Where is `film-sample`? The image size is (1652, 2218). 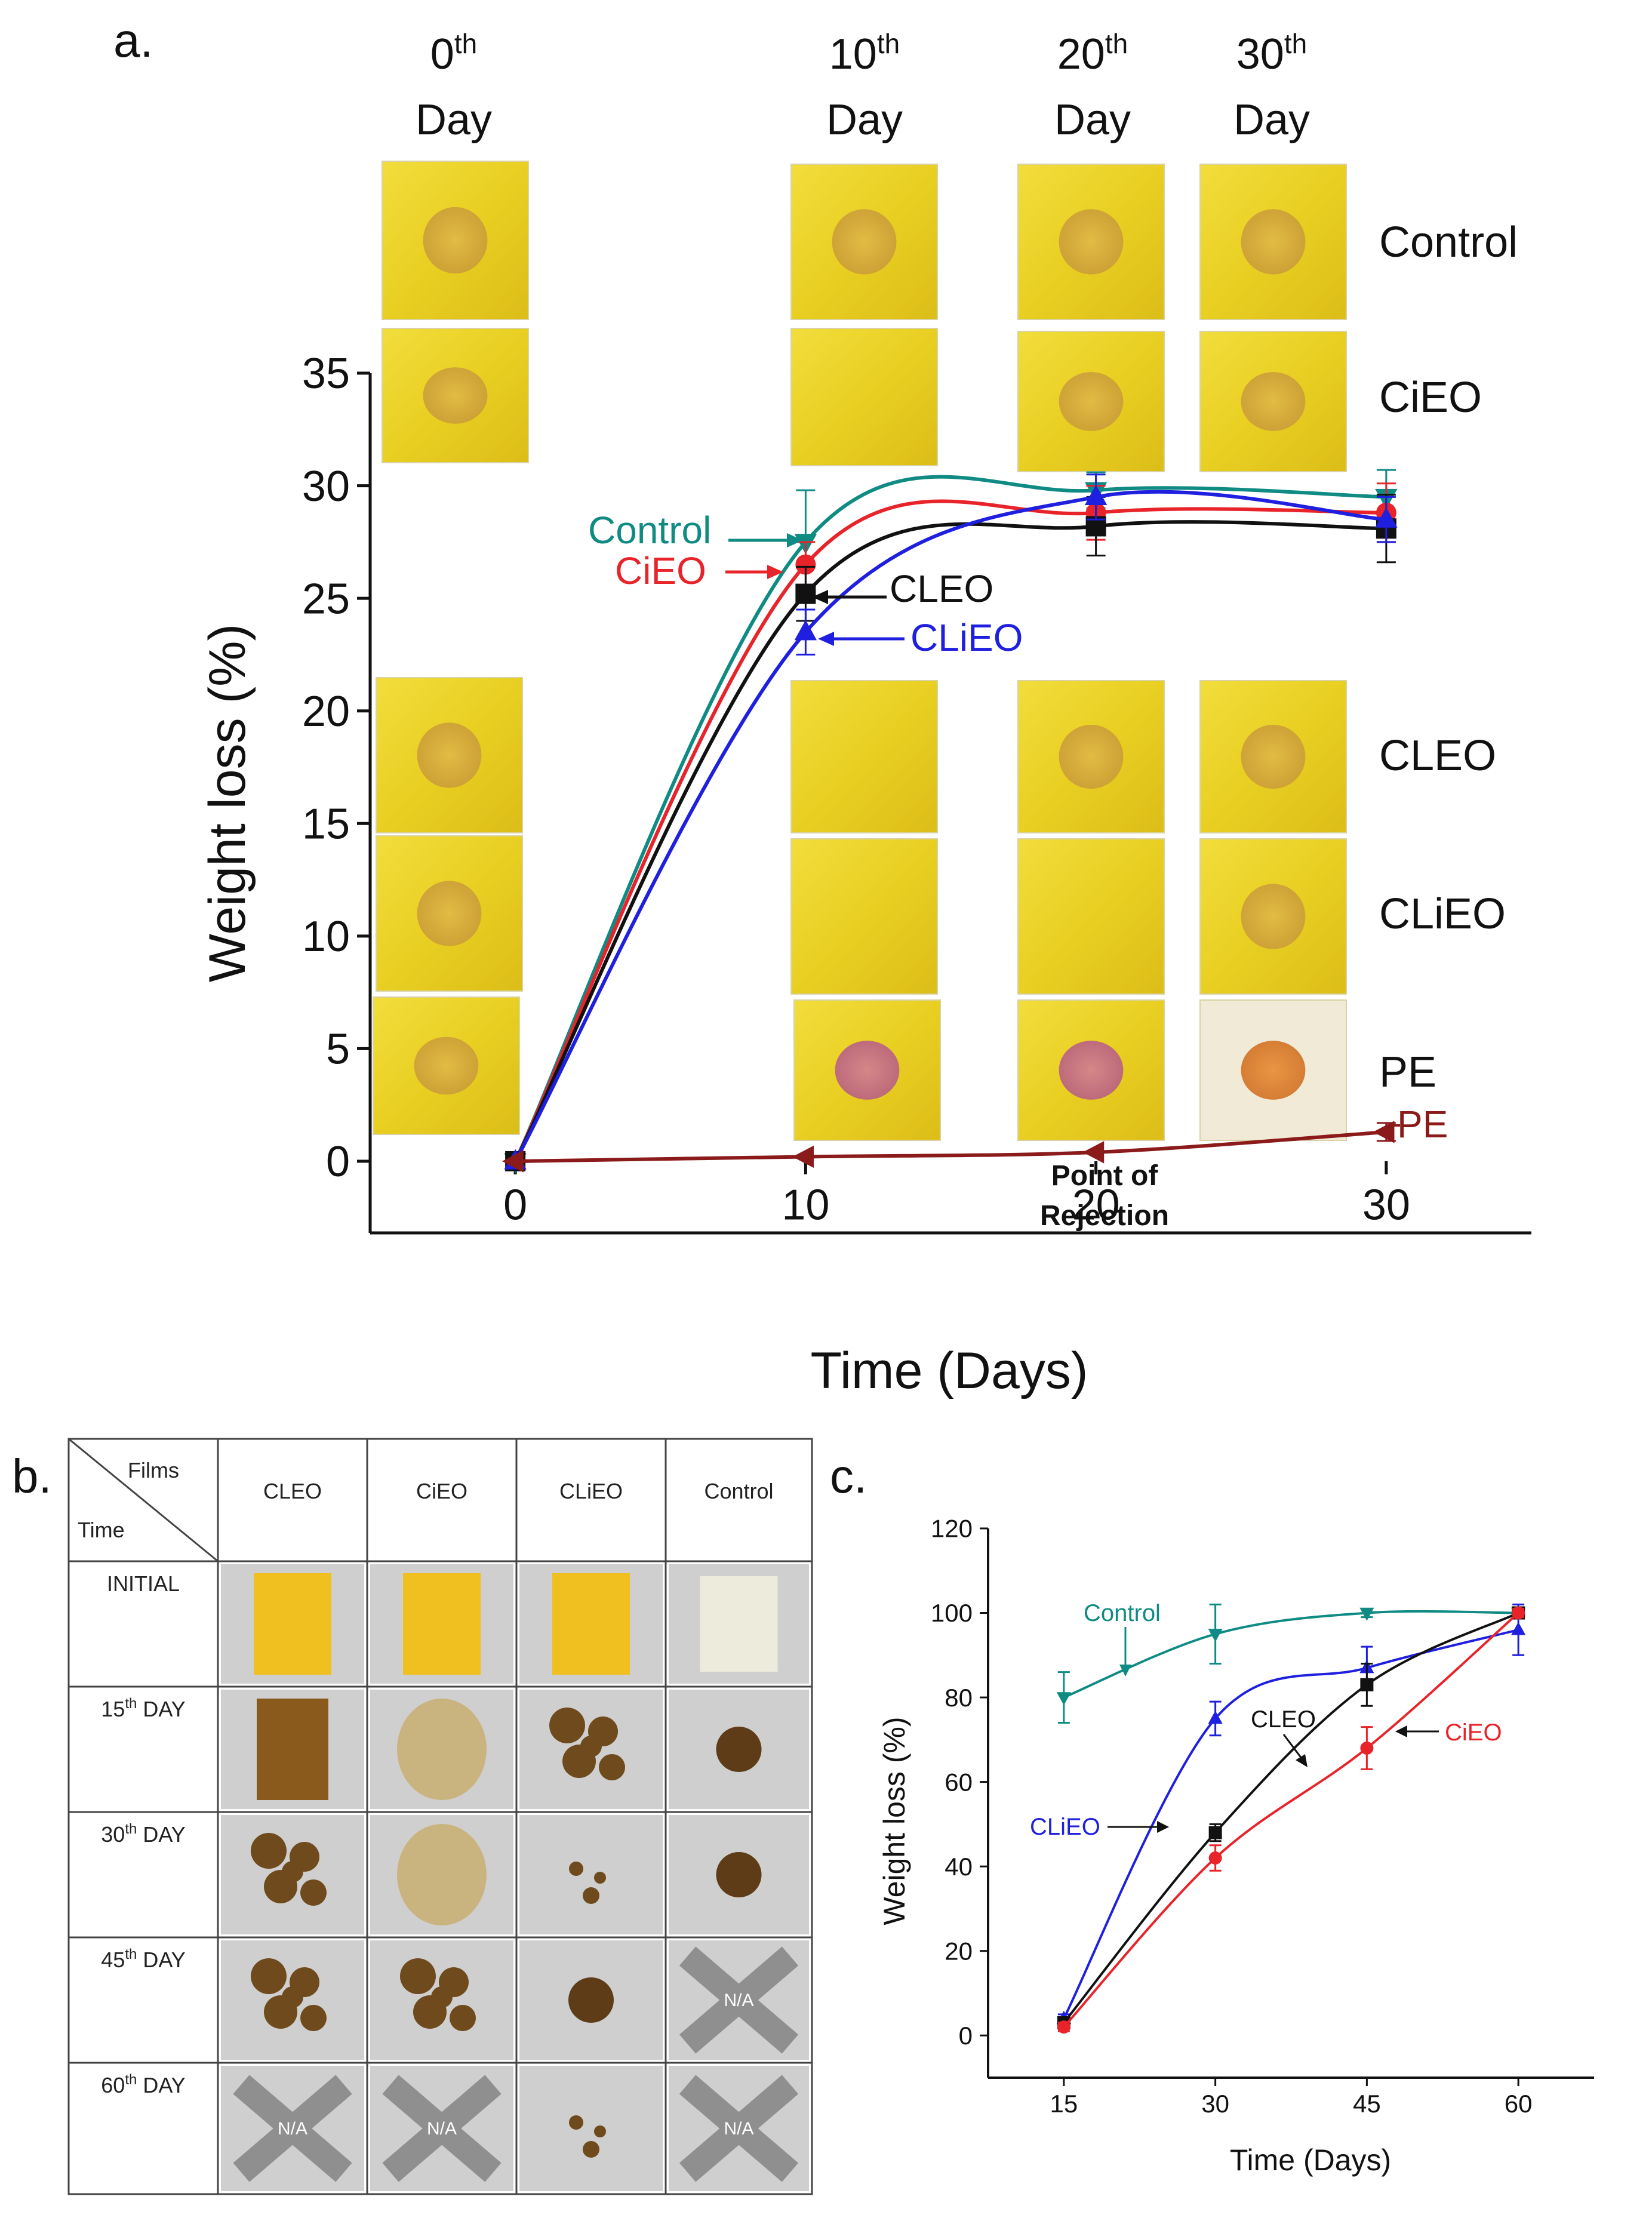
film-sample is located at coordinates (292, 1624).